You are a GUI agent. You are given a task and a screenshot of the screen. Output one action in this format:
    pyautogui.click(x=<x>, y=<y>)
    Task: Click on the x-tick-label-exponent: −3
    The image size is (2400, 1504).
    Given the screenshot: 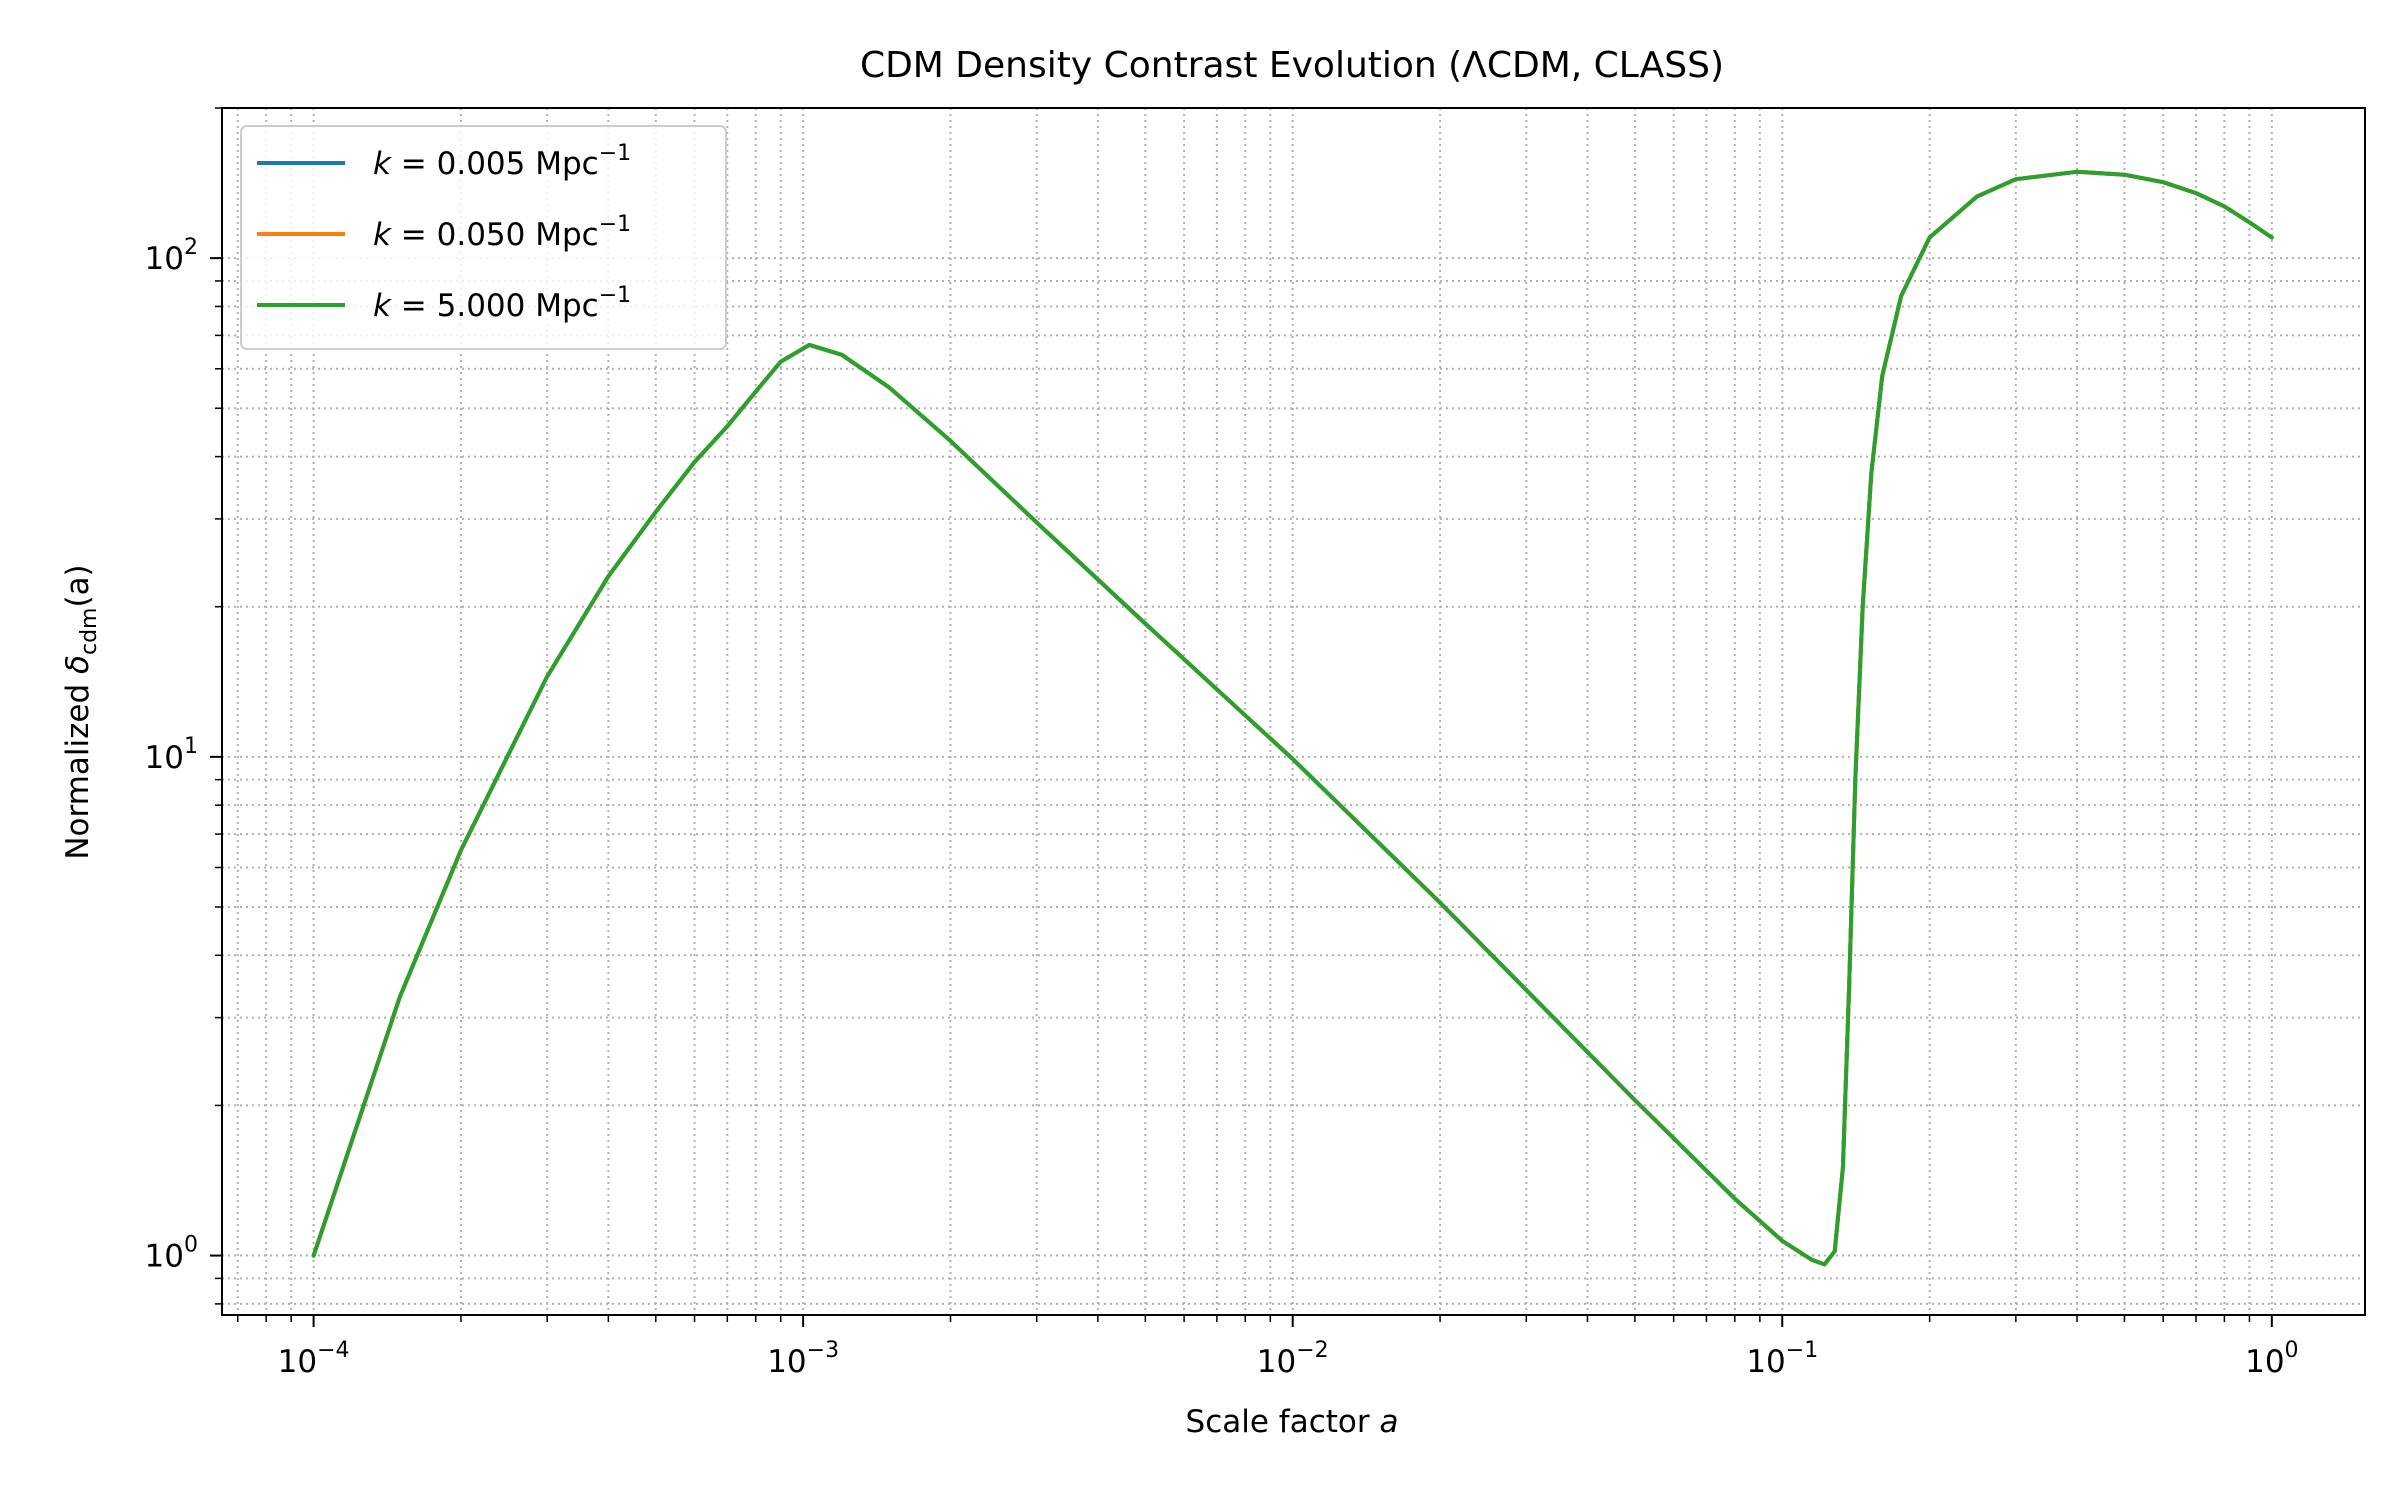 What is the action you would take?
    pyautogui.click(x=823, y=1350)
    